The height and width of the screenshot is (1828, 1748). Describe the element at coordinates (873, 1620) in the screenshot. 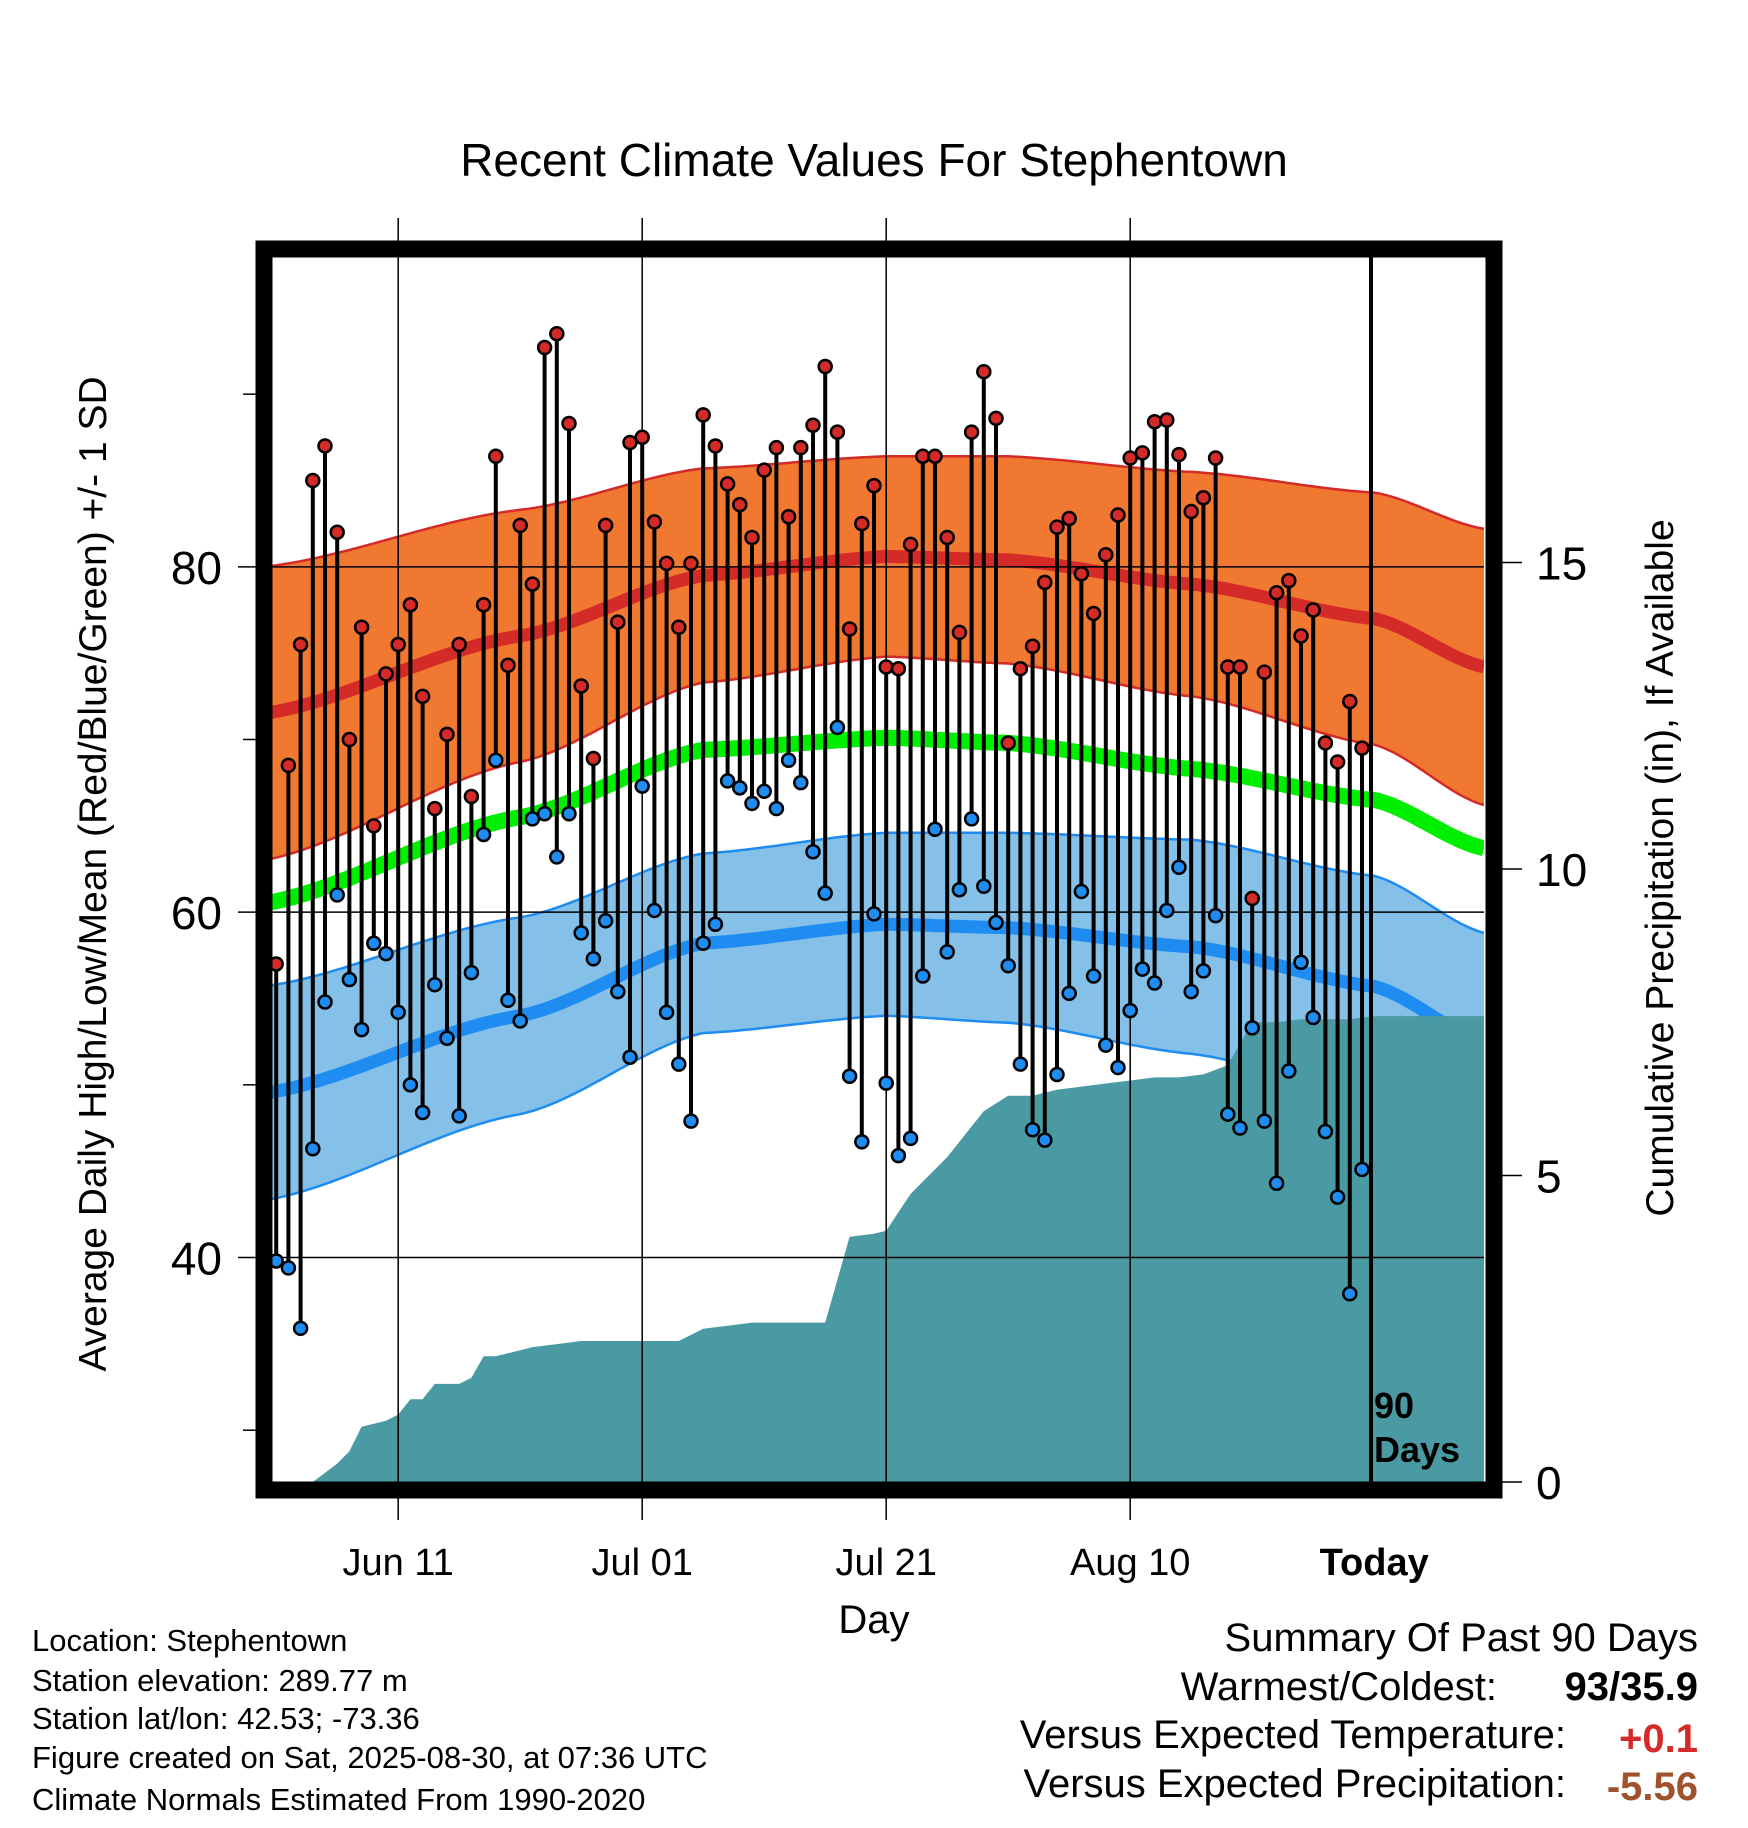

I see `x-axis-label: Day` at that location.